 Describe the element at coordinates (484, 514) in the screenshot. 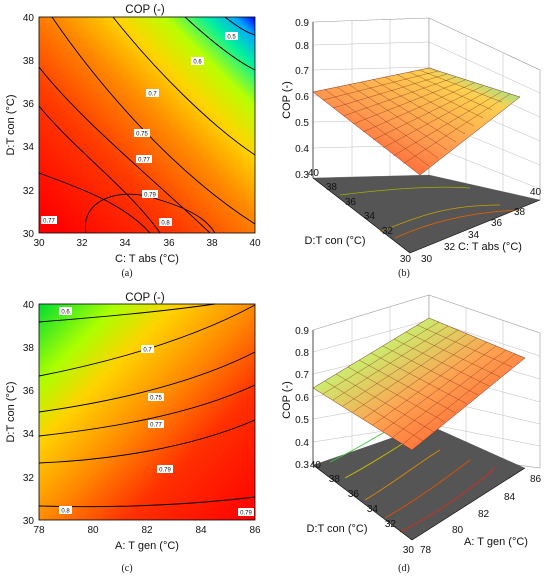

I see `tick-label: 82` at that location.